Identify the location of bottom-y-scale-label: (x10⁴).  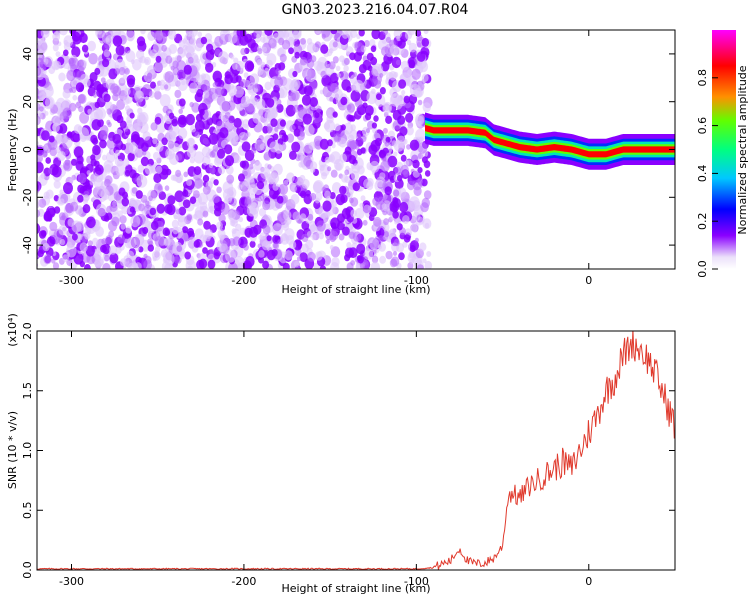
(12, 330).